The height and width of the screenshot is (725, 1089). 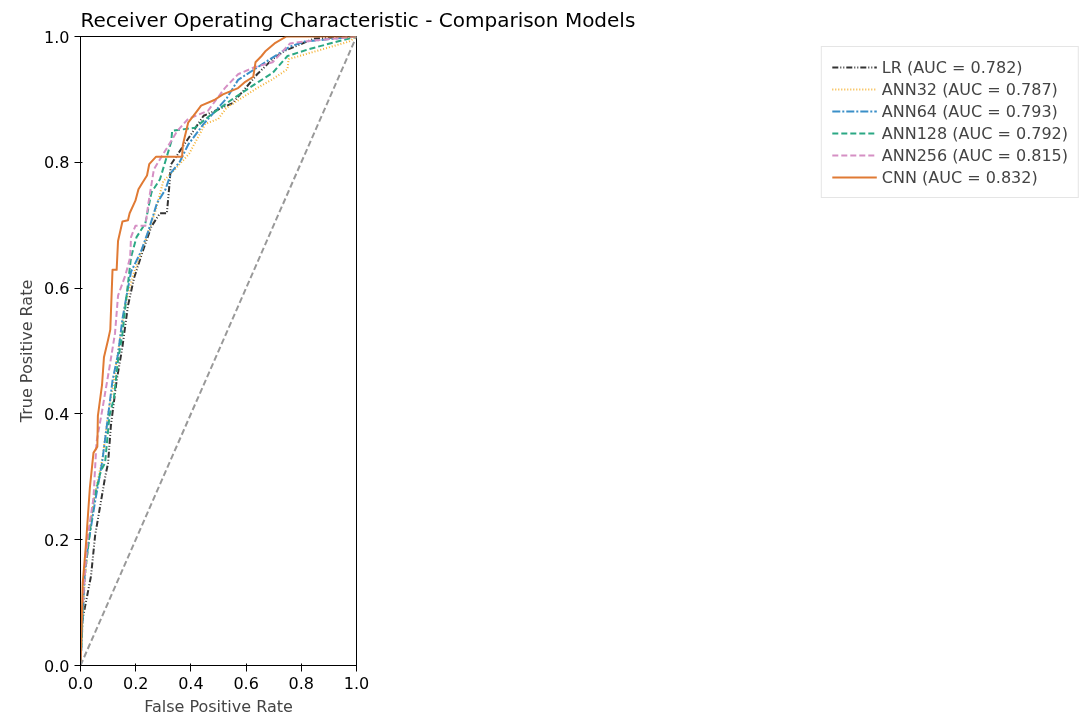 I want to click on x-tick-label: 0.8, so click(x=301, y=683).